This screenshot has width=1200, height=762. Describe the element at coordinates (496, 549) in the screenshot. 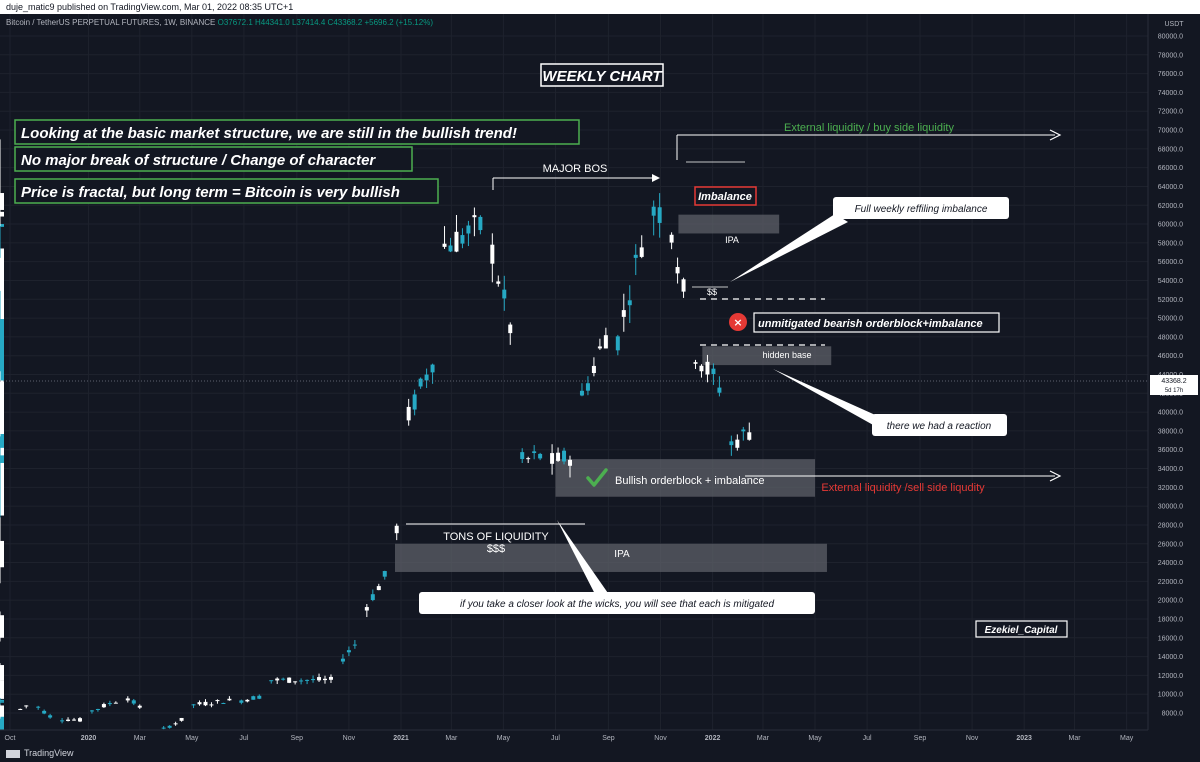

I see `triple-dollar-label: $$$` at that location.